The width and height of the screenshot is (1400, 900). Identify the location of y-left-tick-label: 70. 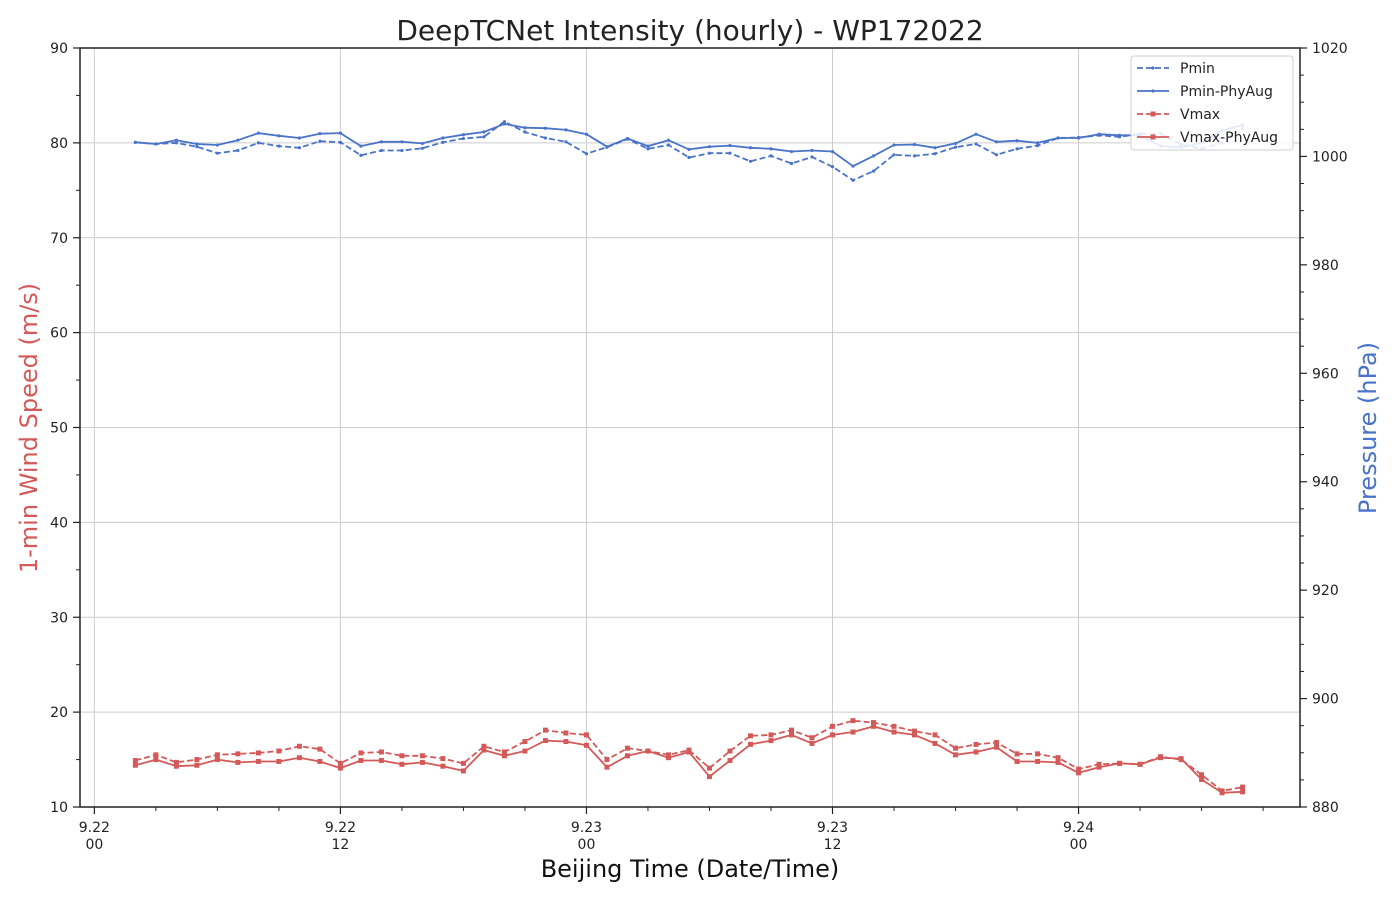
(59, 239).